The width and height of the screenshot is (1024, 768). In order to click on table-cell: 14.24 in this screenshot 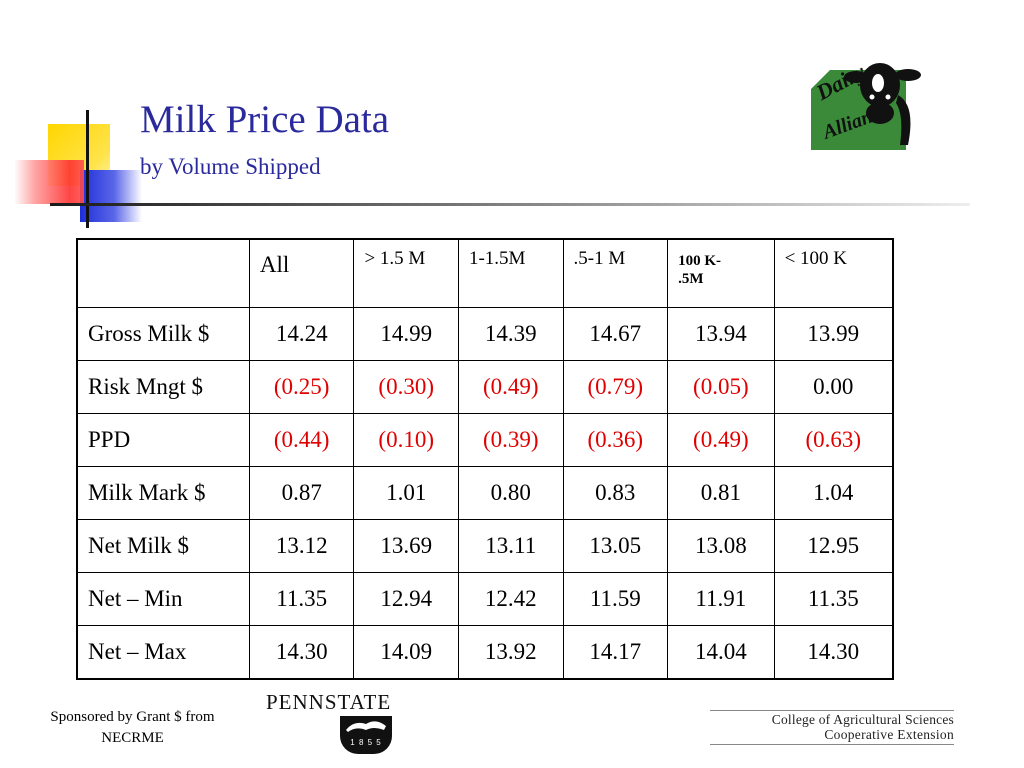, I will do `click(301, 334)`.